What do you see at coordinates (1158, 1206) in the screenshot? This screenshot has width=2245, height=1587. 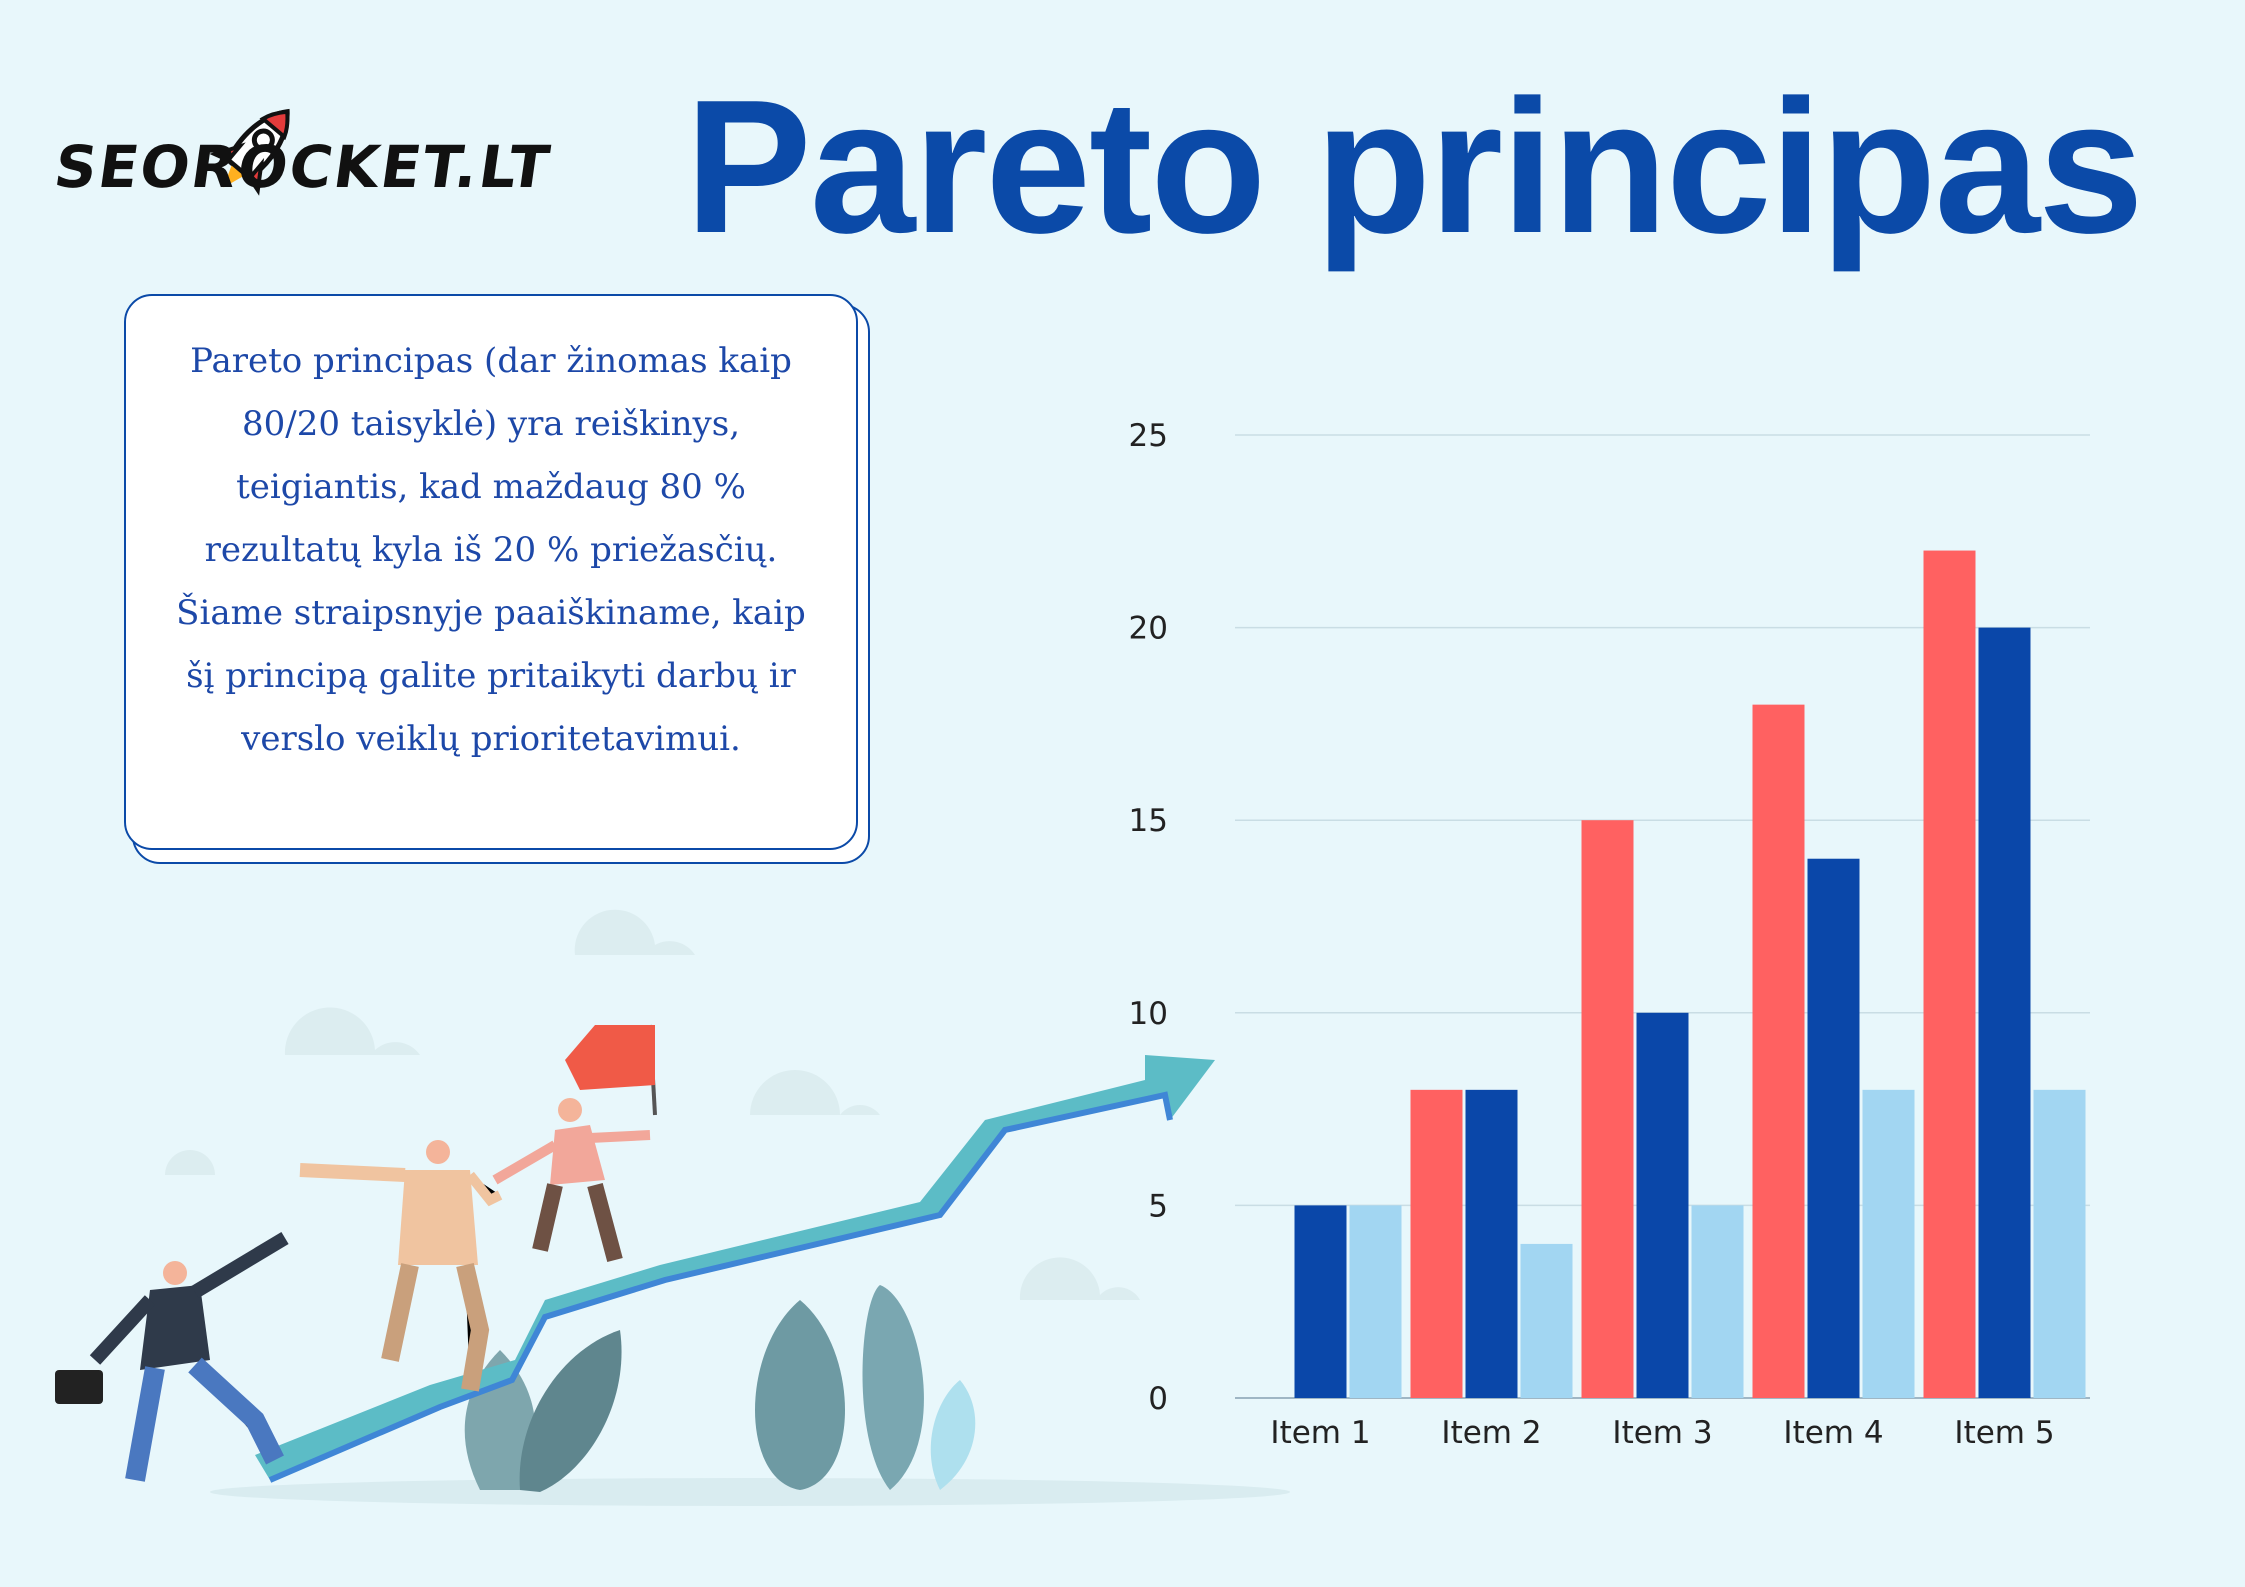 I see `y-tick-label: 5` at bounding box center [1158, 1206].